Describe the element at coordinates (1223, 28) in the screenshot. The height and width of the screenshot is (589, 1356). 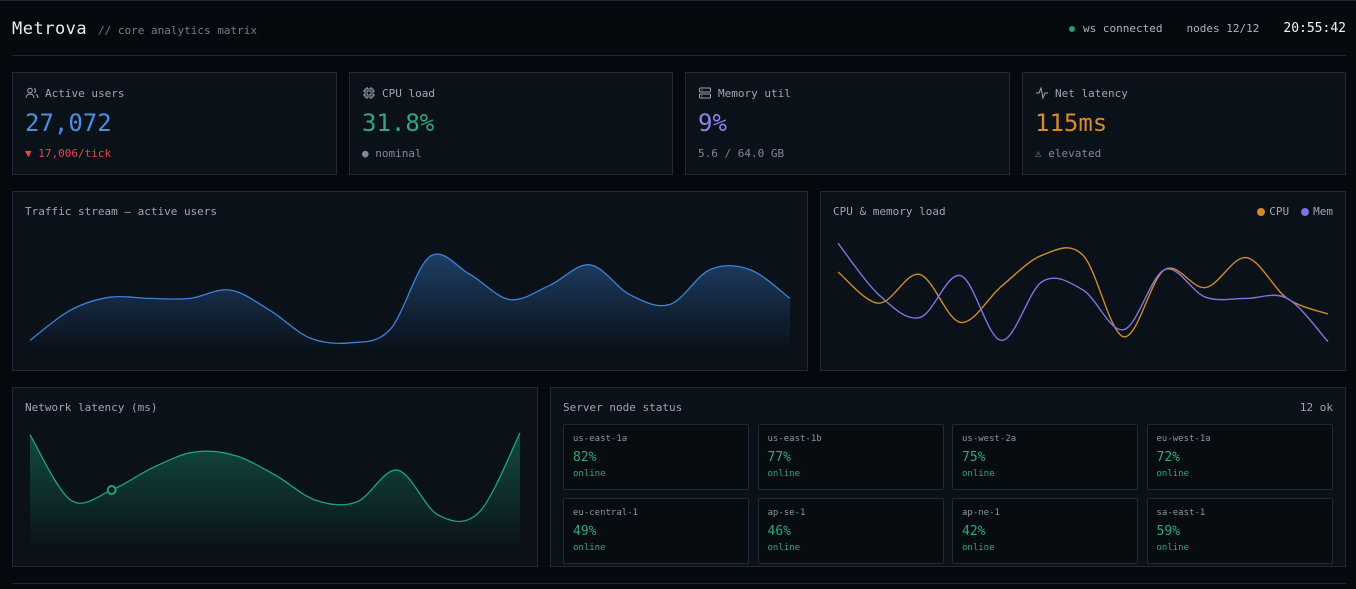
I see `nodes-count: nodes 12/12` at that location.